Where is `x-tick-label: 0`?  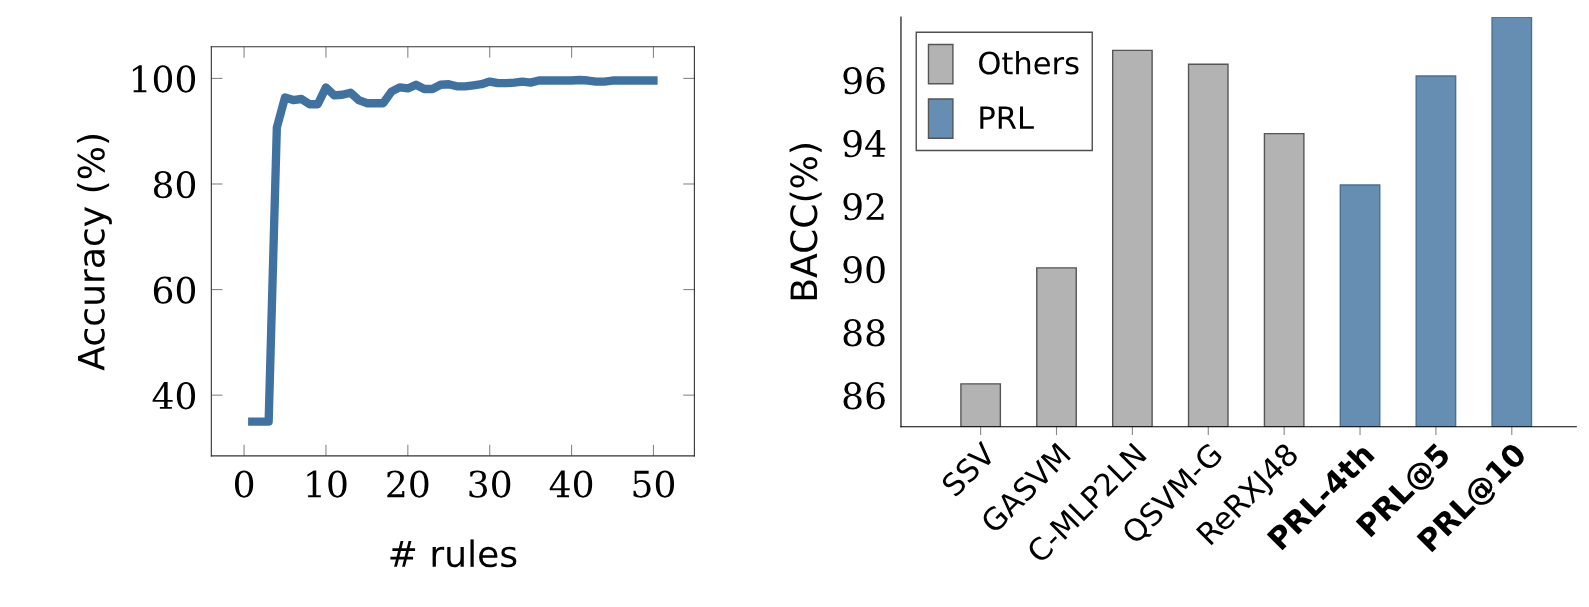 x-tick-label: 0 is located at coordinates (244, 484).